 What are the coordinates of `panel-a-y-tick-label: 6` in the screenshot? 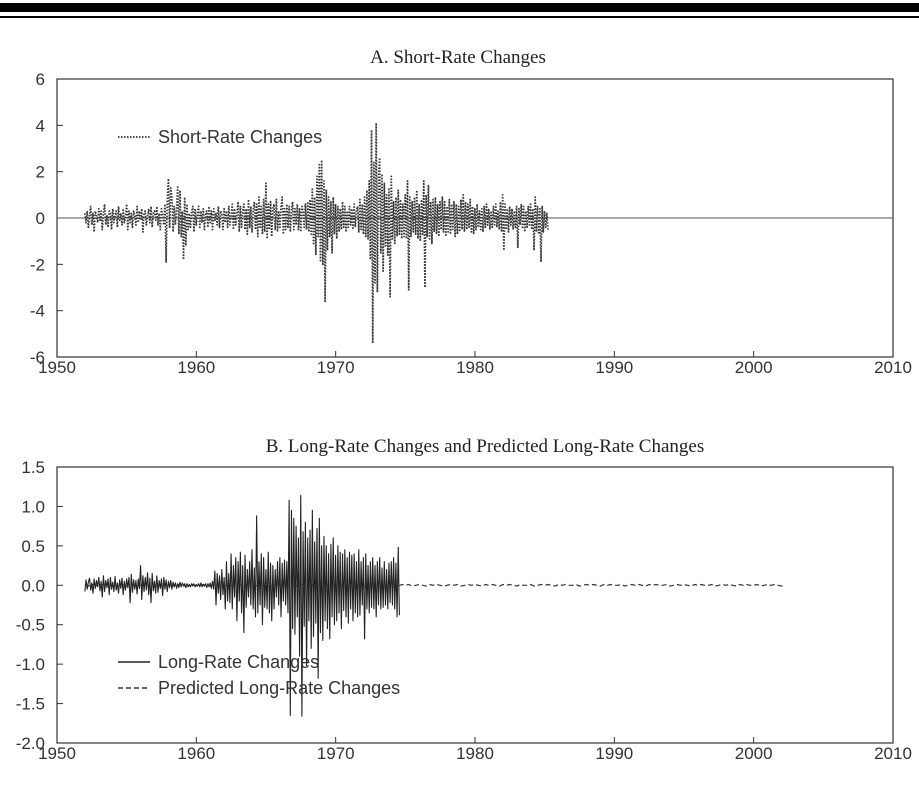 It's located at (40, 79).